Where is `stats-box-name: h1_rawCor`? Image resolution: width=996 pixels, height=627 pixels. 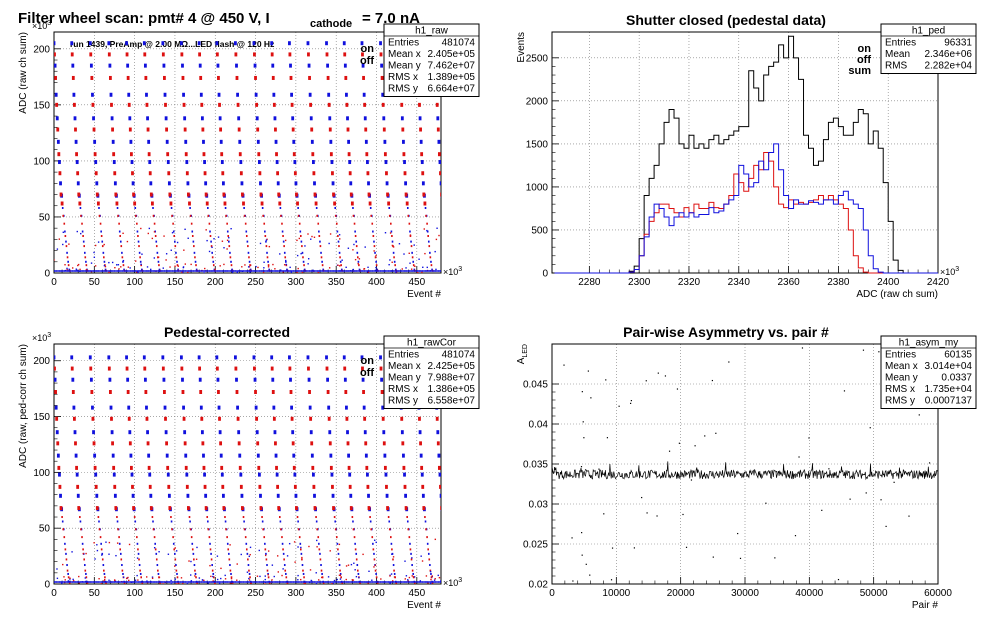 stats-box-name: h1_rawCor is located at coordinates (432, 343).